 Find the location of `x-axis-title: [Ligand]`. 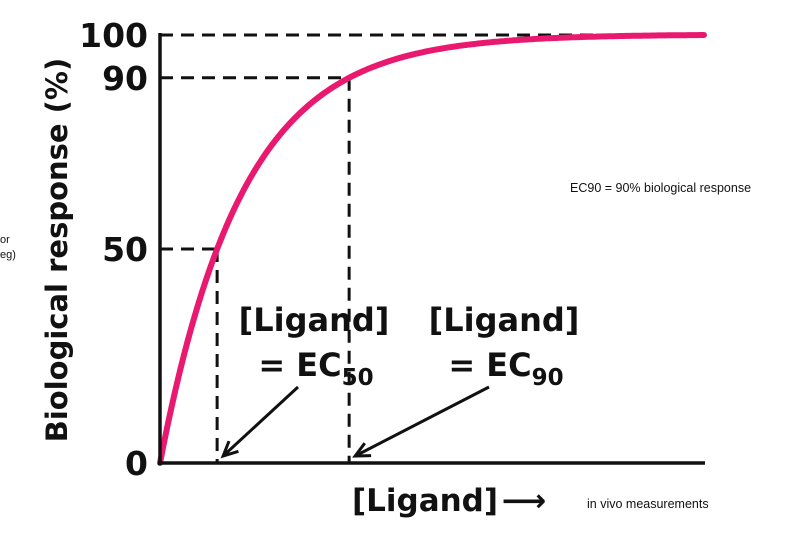

x-axis-title: [Ligand] is located at coordinates (425, 501).